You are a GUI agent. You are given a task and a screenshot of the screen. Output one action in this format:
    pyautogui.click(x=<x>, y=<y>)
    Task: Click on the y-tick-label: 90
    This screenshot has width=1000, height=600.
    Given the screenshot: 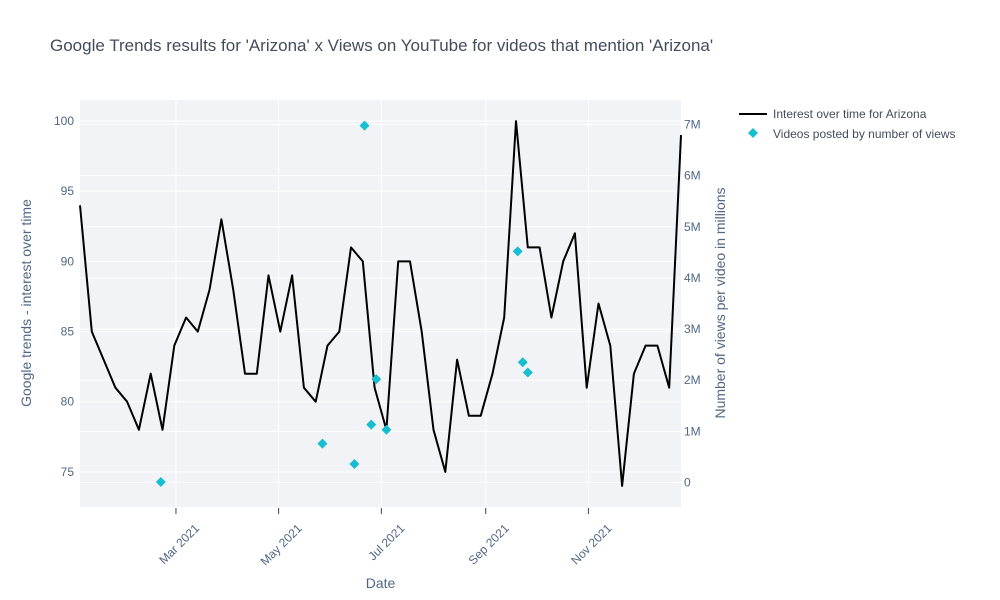 What is the action you would take?
    pyautogui.click(x=68, y=261)
    